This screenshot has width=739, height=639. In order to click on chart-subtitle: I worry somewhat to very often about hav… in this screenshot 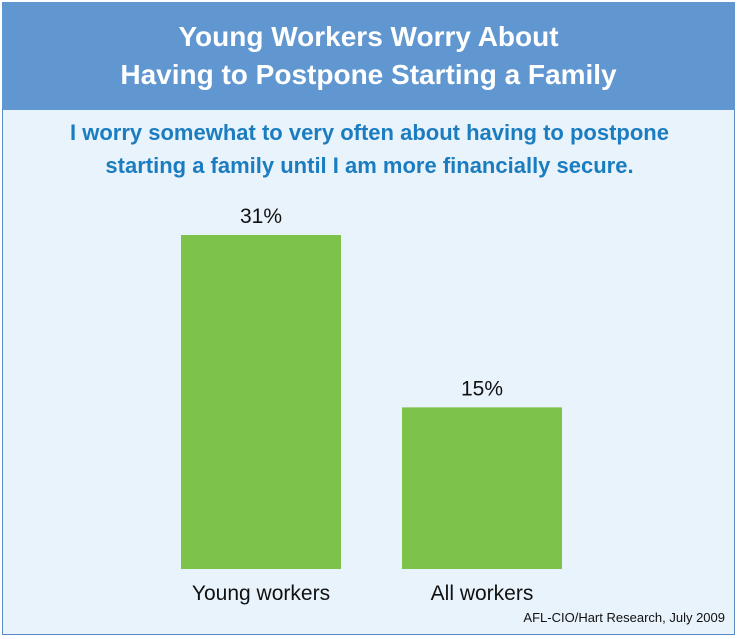, I will do `click(369, 149)`.